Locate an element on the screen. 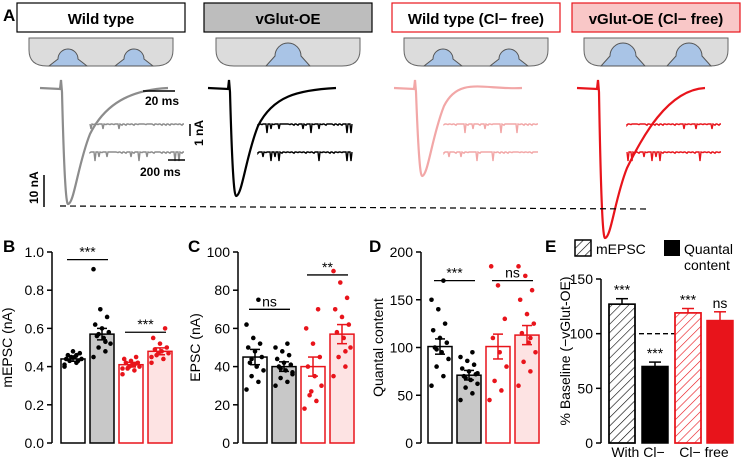 This screenshot has height=459, width=750. panel-letter: B is located at coordinates (9, 246).